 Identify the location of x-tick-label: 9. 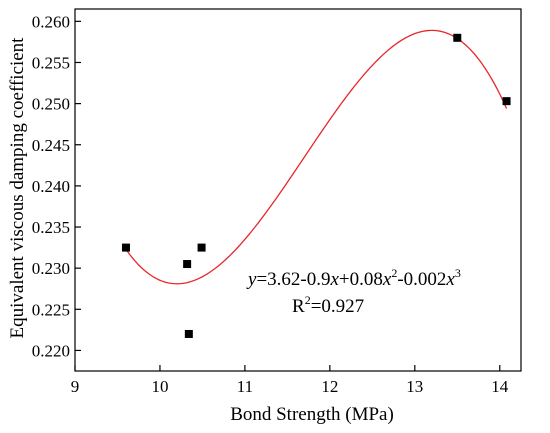
(75, 386).